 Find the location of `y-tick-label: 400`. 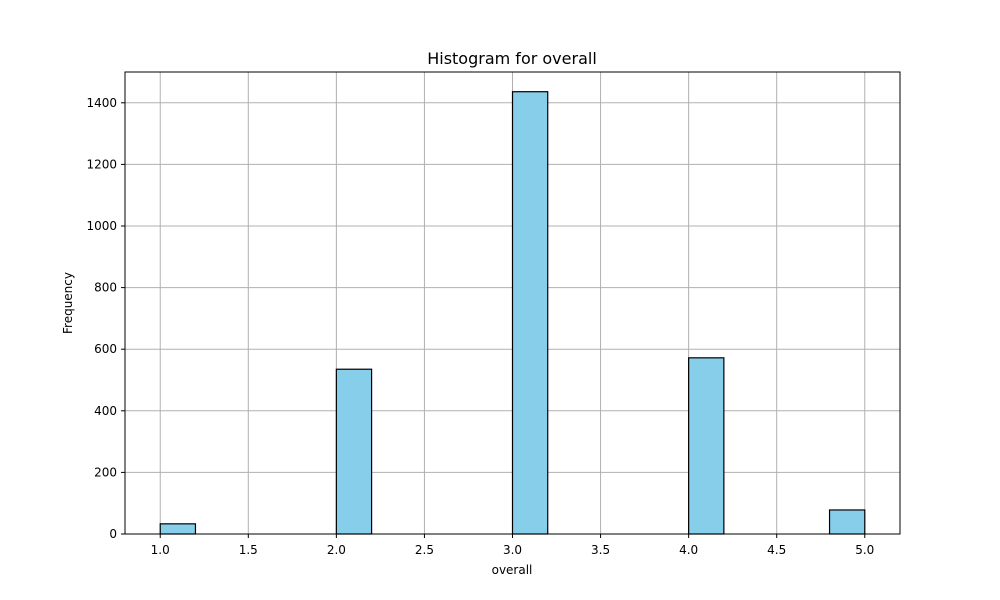

y-tick-label: 400 is located at coordinates (105, 411).